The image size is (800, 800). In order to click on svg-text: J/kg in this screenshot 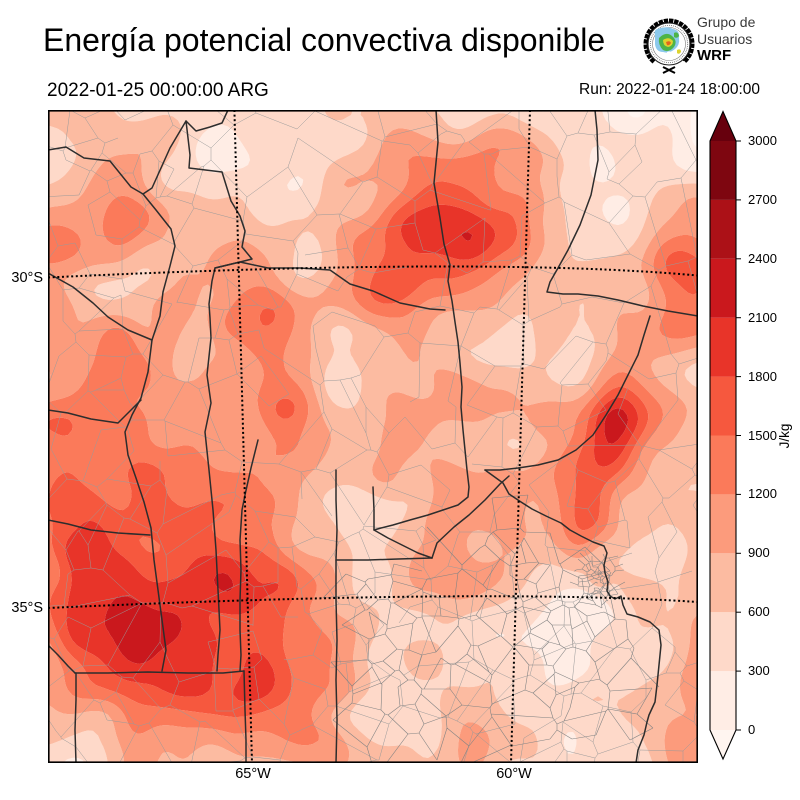, I will do `click(784, 436)`.